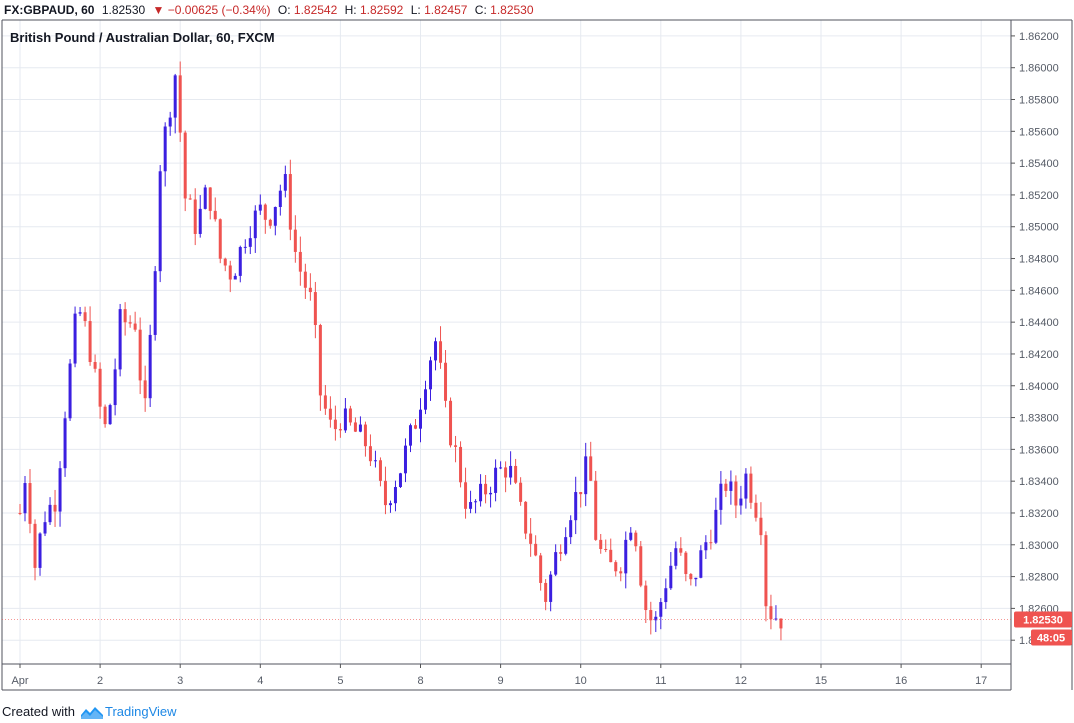  Describe the element at coordinates (1039, 37) in the screenshot. I see `y-tick-label: 1.86200` at that location.